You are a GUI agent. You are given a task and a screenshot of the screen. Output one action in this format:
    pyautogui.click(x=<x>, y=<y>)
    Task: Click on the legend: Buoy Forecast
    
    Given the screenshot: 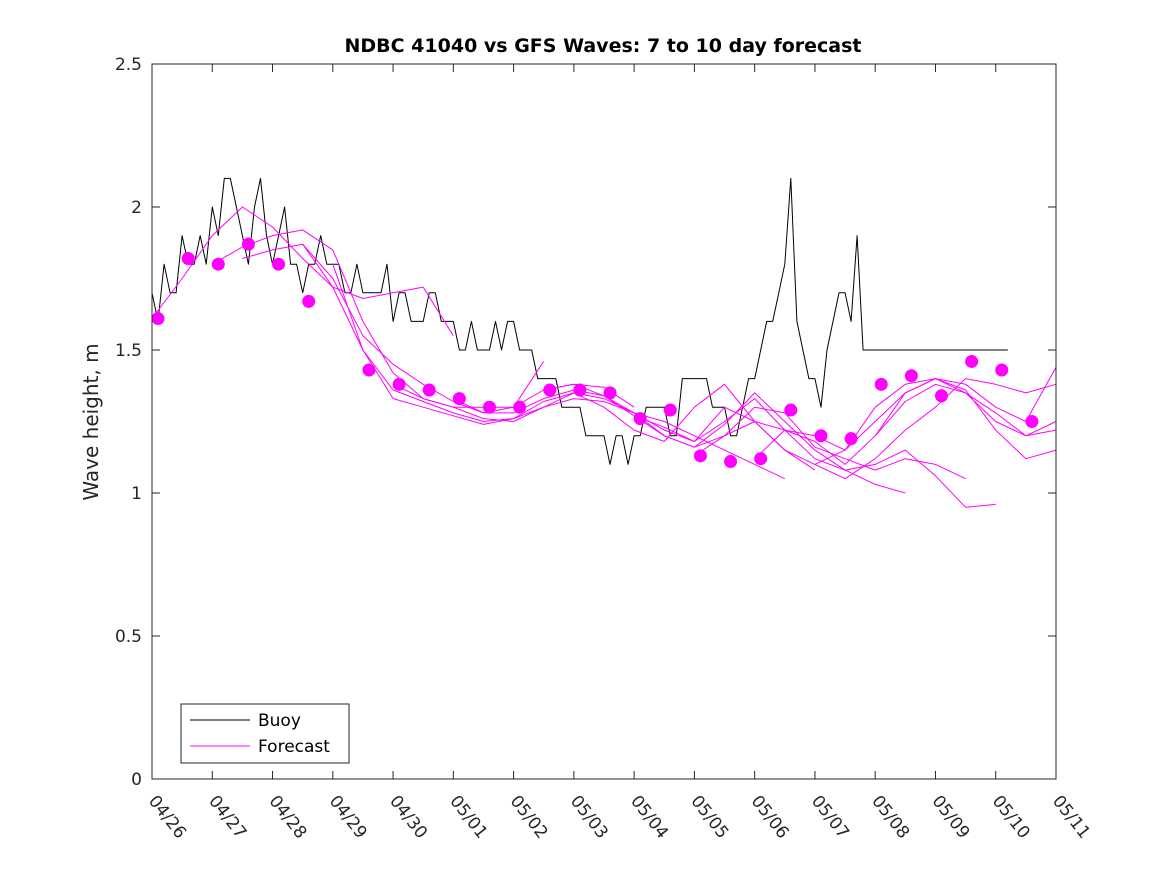 What is the action you would take?
    pyautogui.click(x=265, y=733)
    